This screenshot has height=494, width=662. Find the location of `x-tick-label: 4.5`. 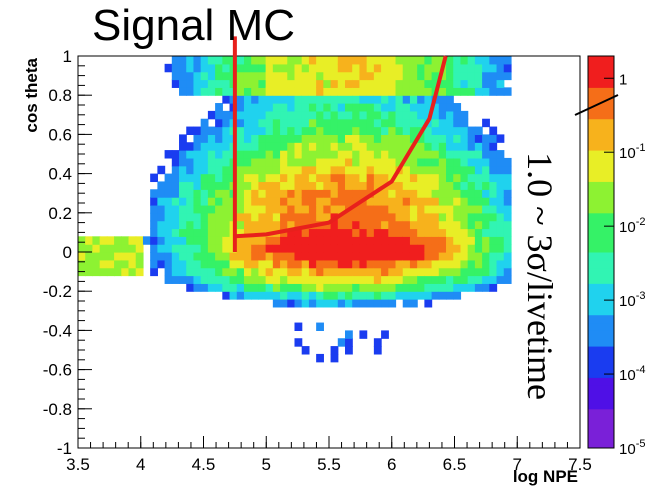

x-tick-label: 4.5 is located at coordinates (204, 464).